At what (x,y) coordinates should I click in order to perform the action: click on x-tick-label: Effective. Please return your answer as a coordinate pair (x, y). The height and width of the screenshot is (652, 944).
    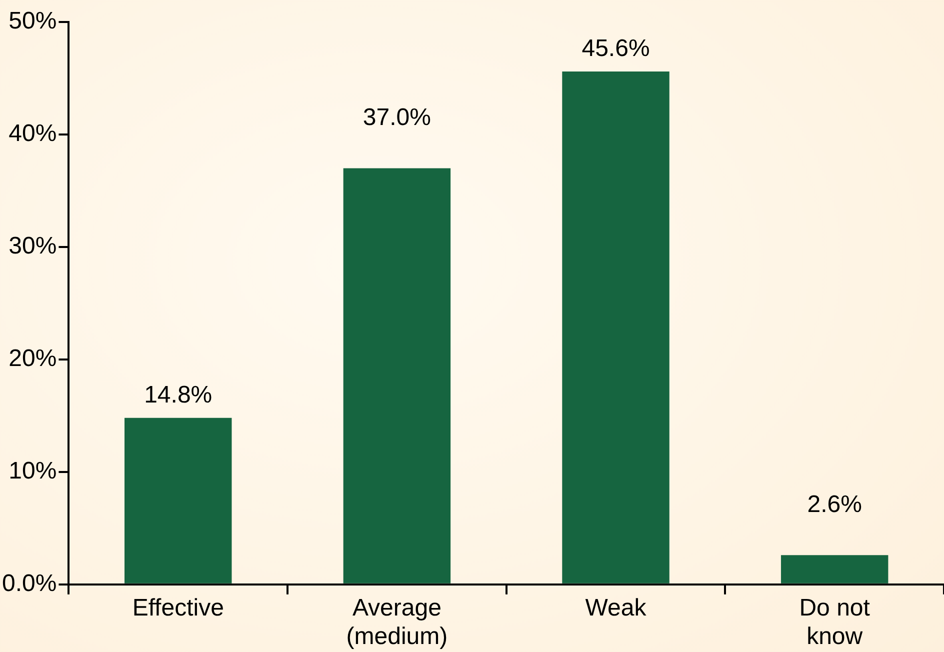
    Looking at the image, I should click on (178, 608).